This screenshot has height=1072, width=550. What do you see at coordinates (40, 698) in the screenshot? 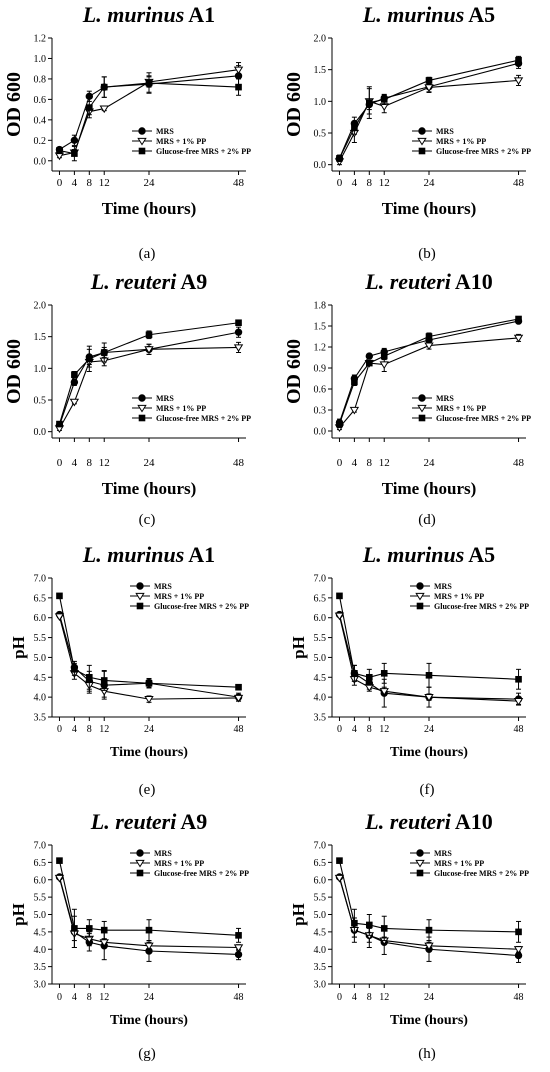
I see `y-tick-label: 4.0` at bounding box center [40, 698].